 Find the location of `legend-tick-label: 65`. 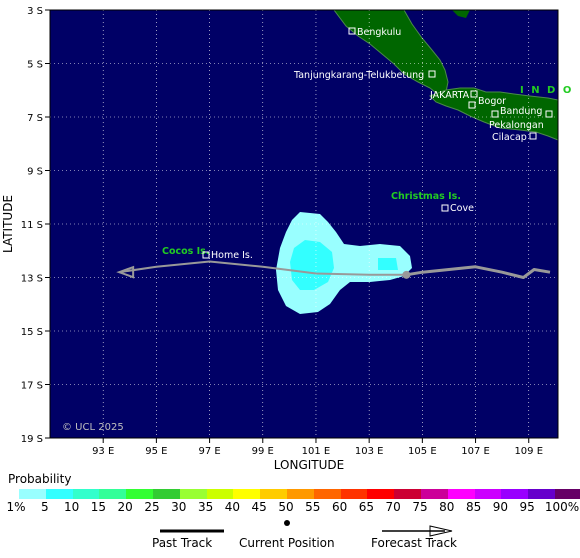

legend-tick-label: 65 is located at coordinates (366, 507).